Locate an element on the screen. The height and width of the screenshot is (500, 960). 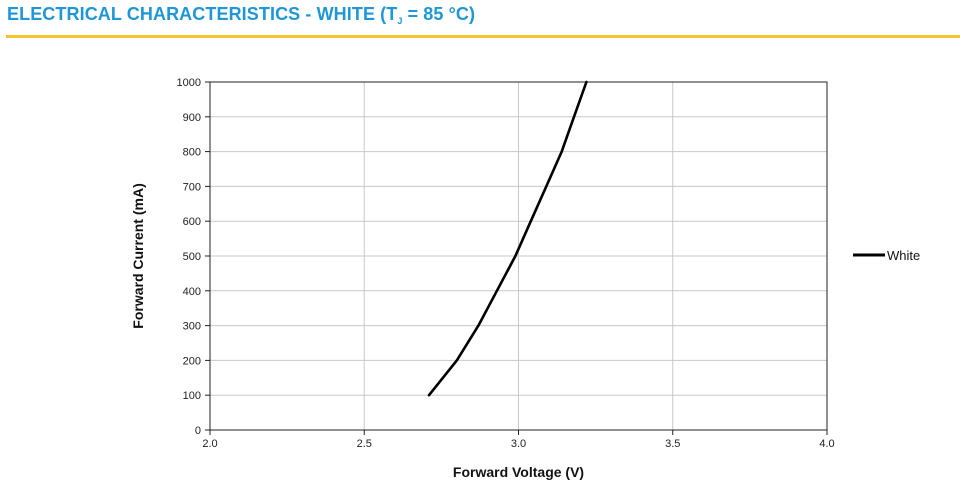
x-axis-title: Forward Voltage (V) is located at coordinates (518, 472).